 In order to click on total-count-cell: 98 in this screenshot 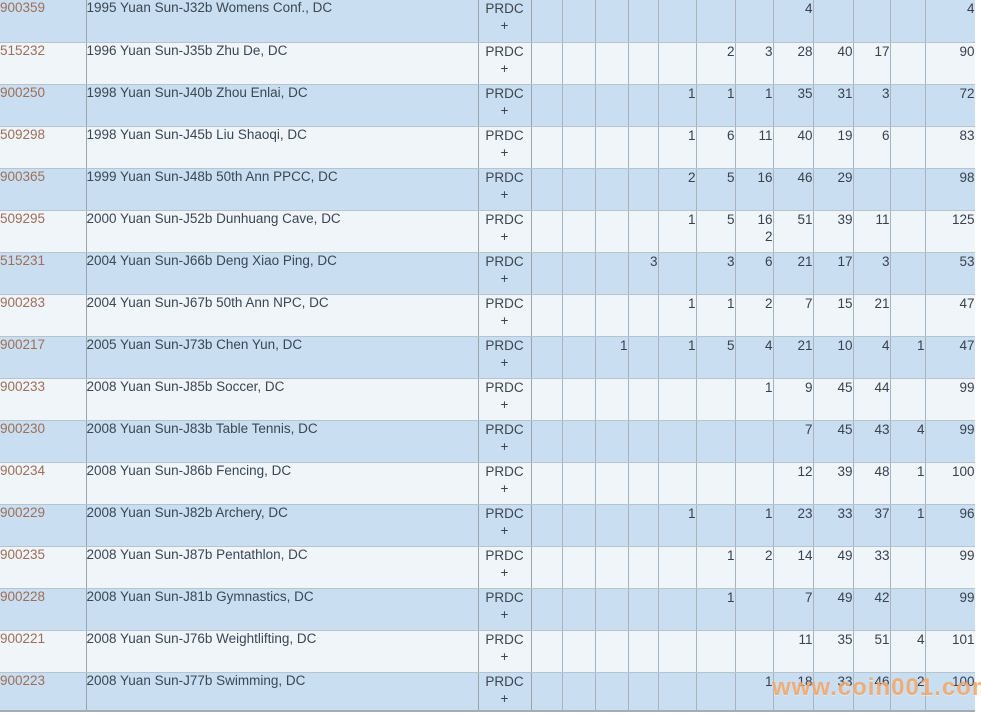, I will do `click(950, 189)`.